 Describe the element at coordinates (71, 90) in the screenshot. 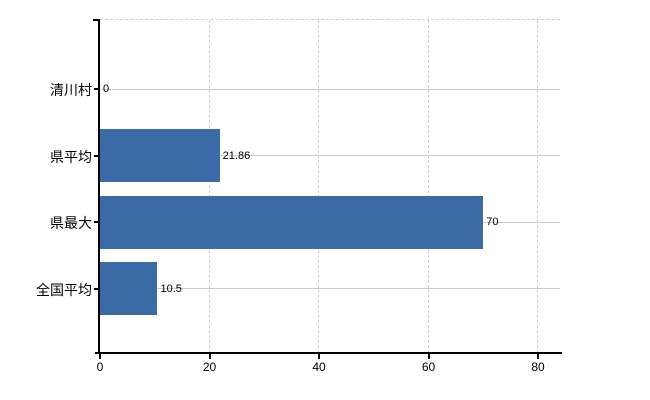

I see `category-label: 清川村` at that location.